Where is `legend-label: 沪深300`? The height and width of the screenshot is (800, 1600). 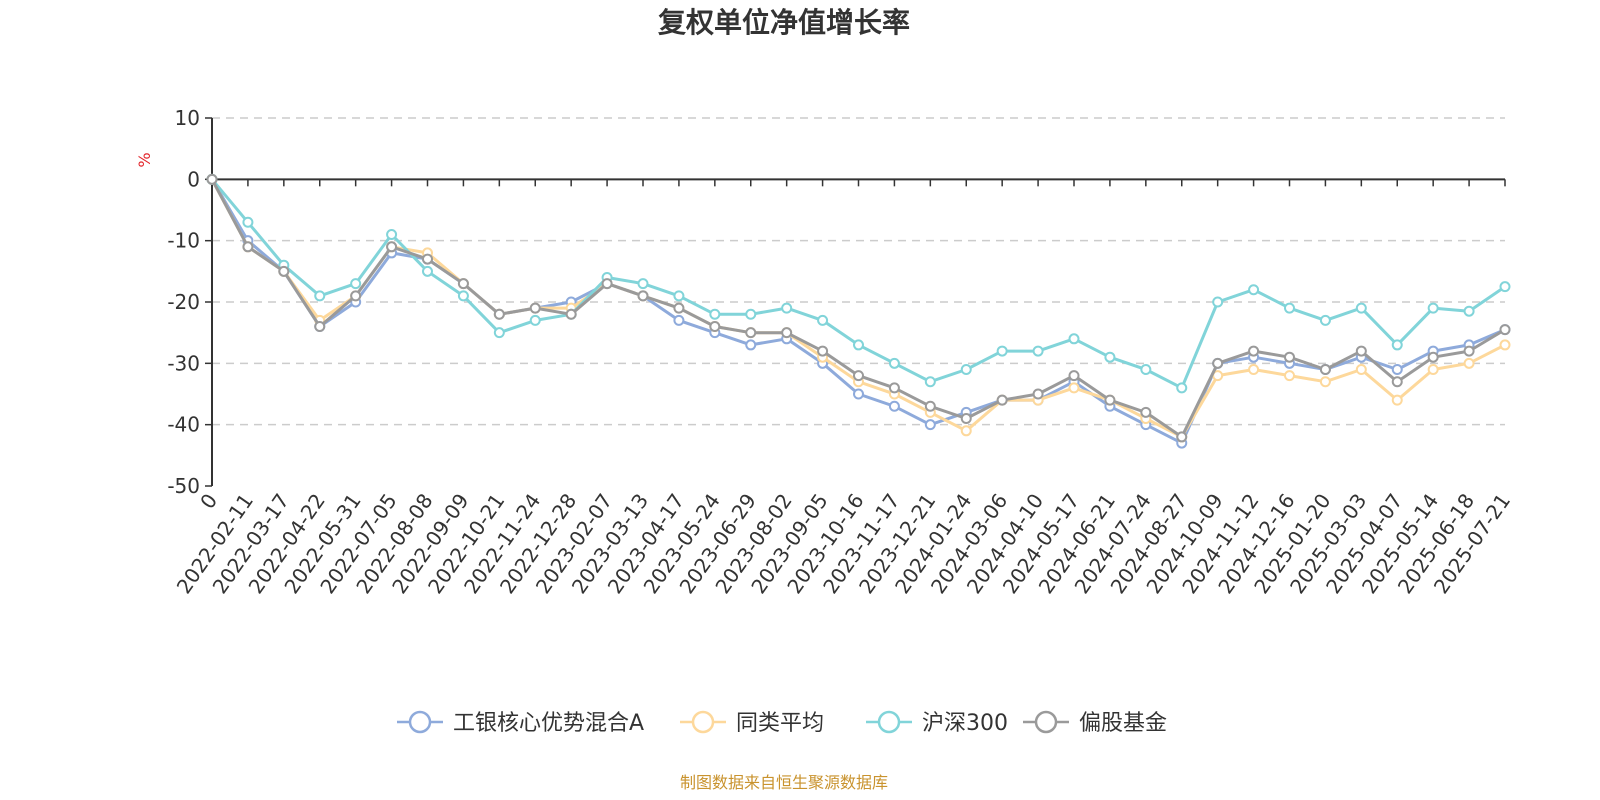 legend-label: 沪深300 is located at coordinates (965, 723).